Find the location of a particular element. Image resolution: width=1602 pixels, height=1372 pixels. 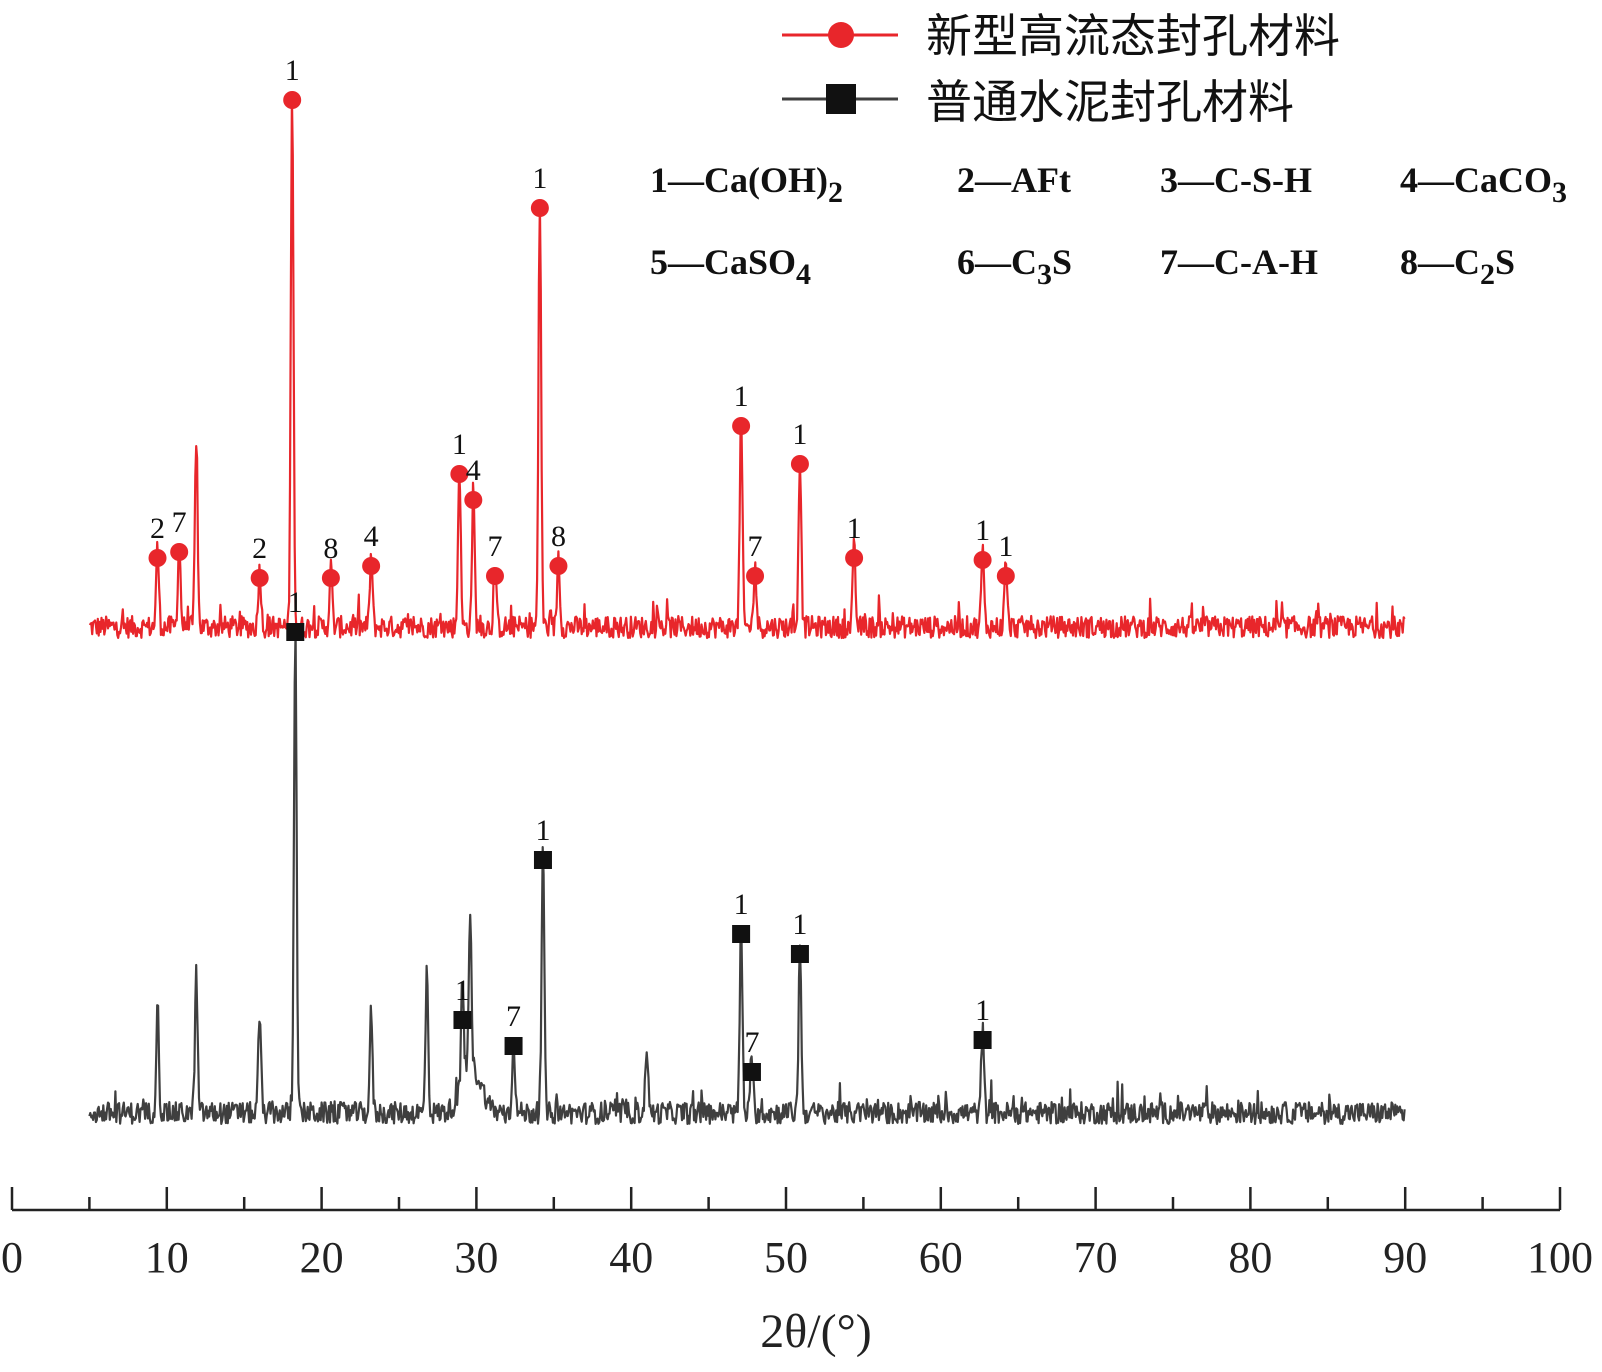

x-tick-label: 80 is located at coordinates (1250, 1257).